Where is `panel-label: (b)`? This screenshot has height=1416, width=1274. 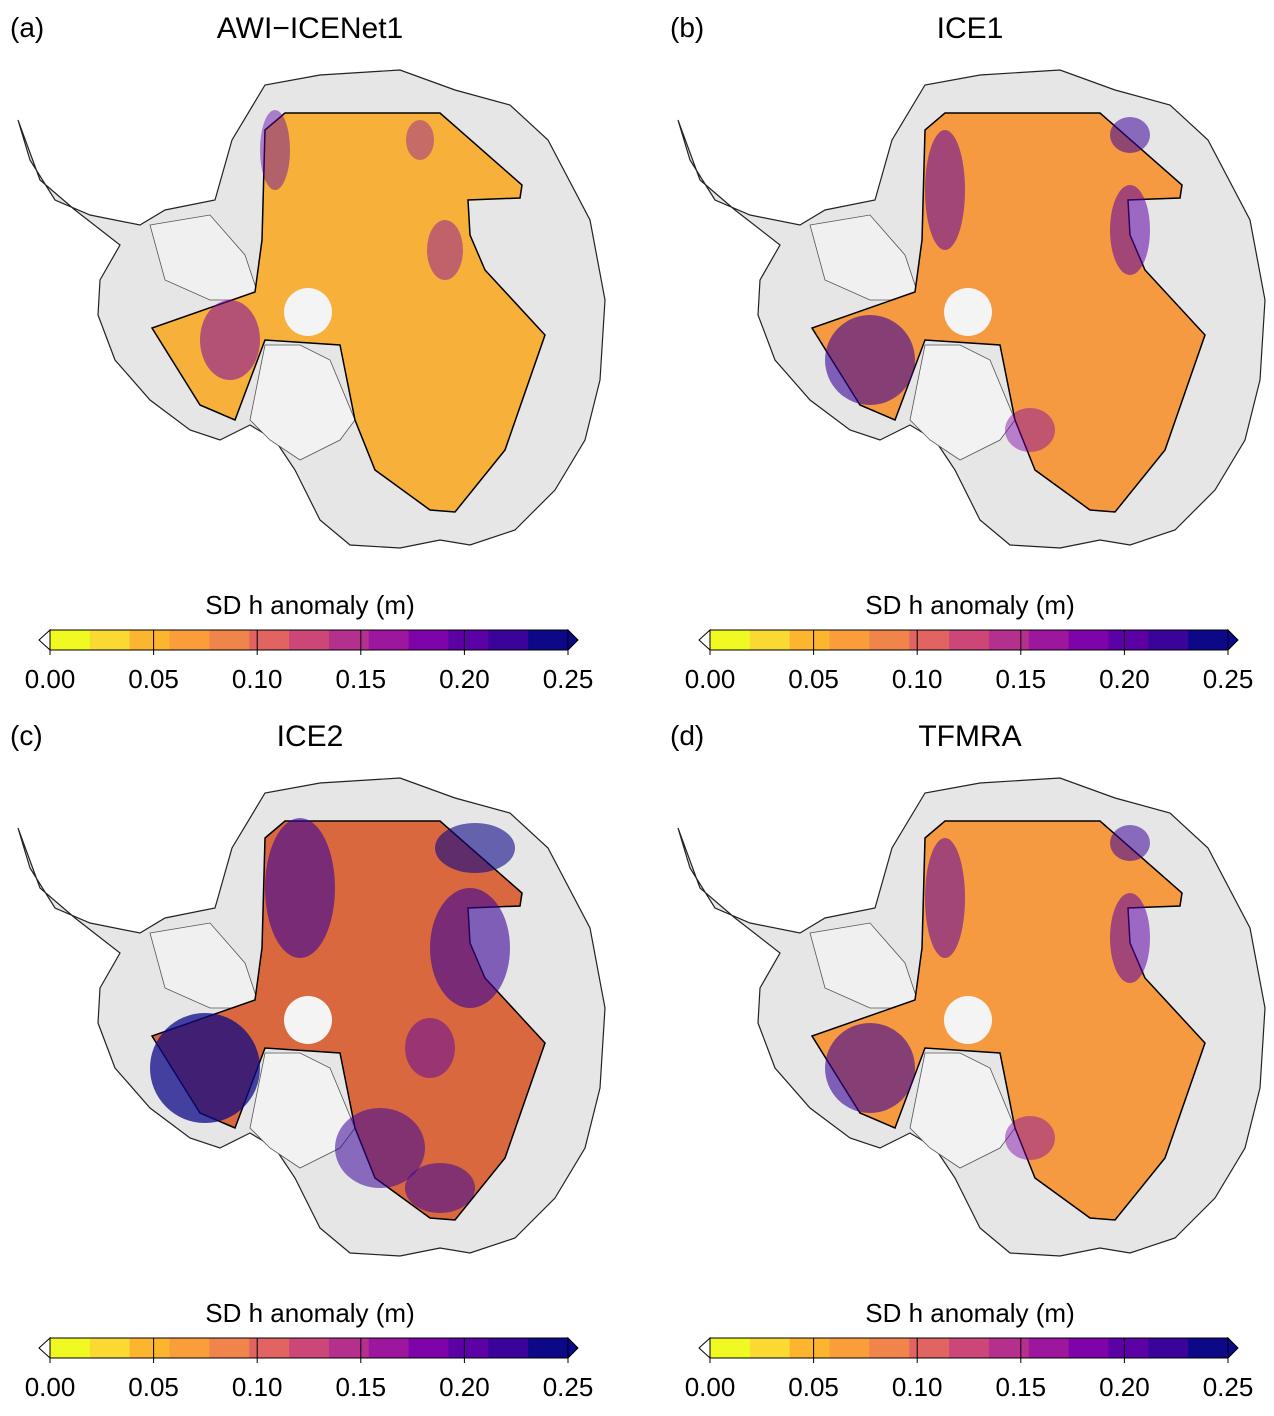
panel-label: (b) is located at coordinates (687, 27).